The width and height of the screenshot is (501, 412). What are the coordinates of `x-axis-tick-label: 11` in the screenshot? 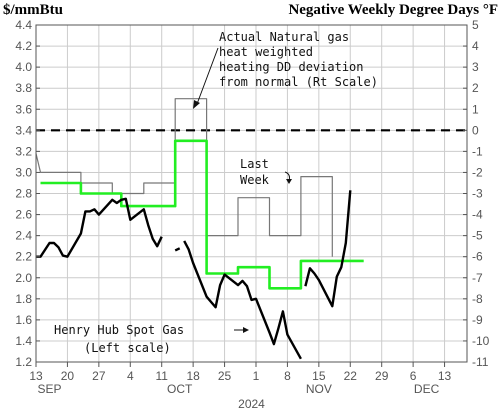 It's located at (161, 376).